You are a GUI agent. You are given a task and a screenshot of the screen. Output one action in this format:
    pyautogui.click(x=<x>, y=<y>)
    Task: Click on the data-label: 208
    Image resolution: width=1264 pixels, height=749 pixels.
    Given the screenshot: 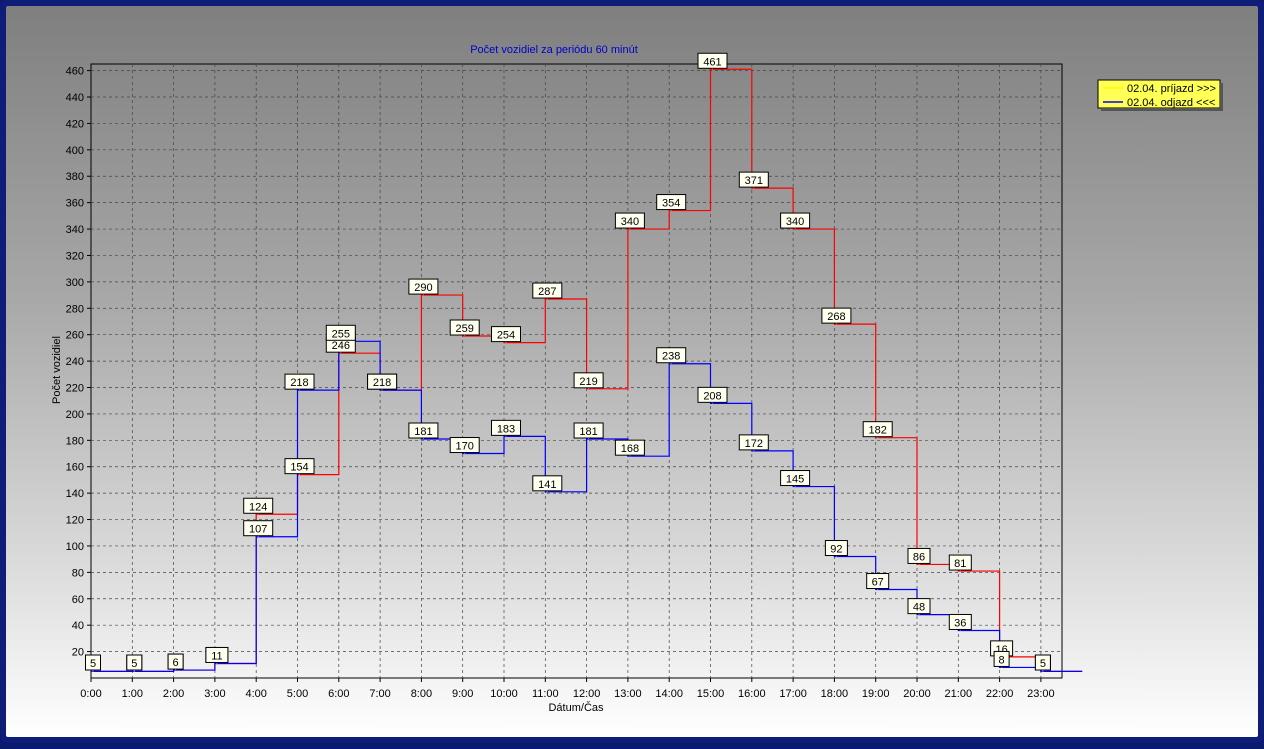 What is the action you would take?
    pyautogui.click(x=712, y=396)
    